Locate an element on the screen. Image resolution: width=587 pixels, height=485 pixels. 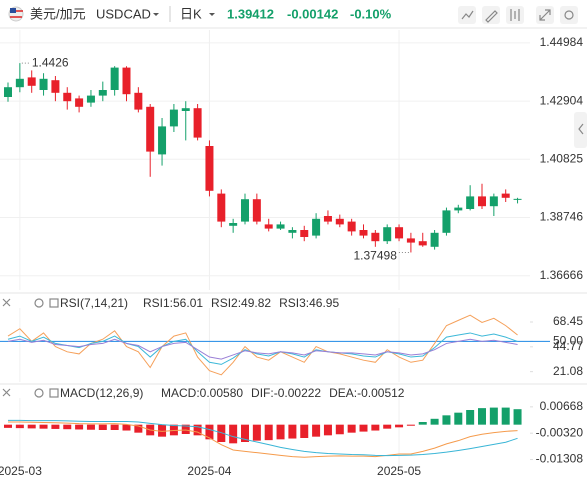
header: 美元/加元 USDCAD 日K 1.39412 -0.00142 -0.10% is located at coordinates (293, 17).